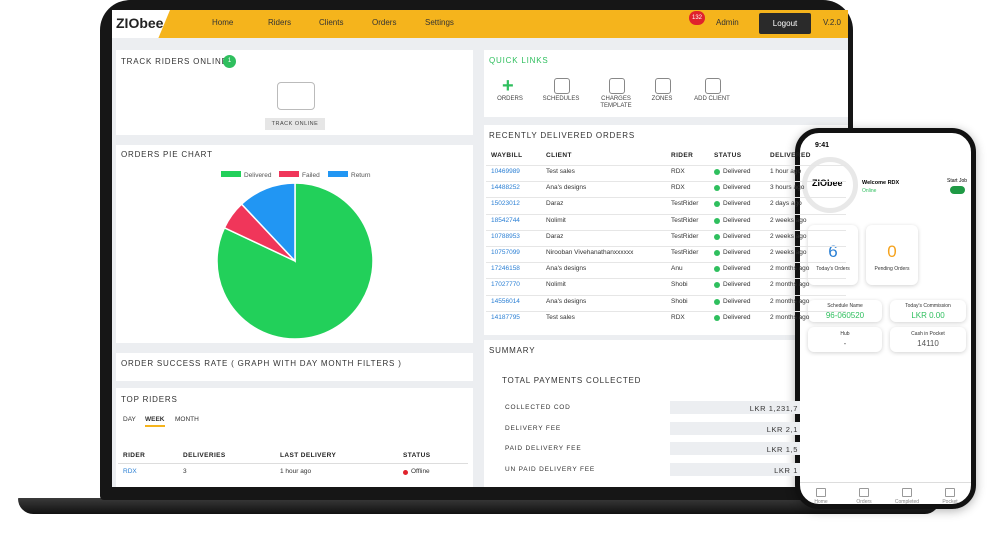 The image size is (1000, 539). I want to click on cell: 3, so click(185, 471).